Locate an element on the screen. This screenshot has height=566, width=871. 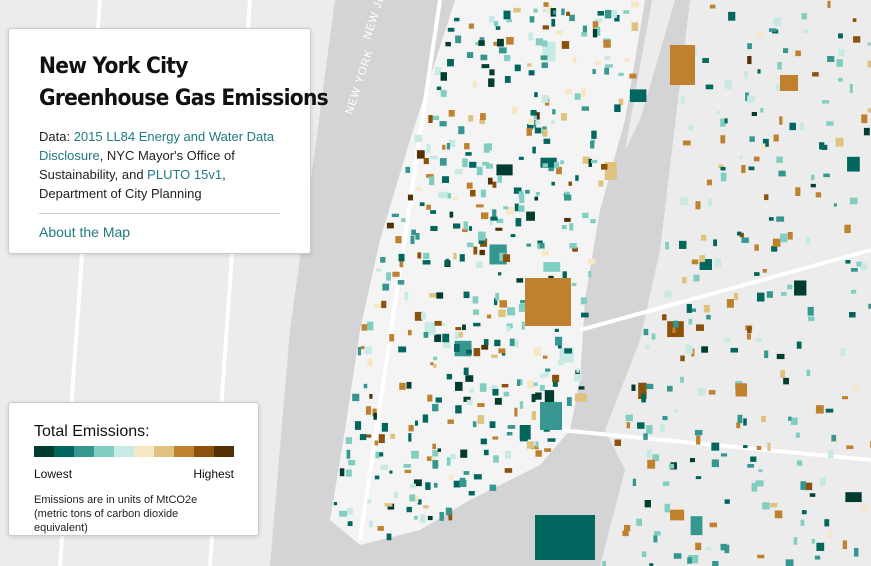
about-link: About the Map is located at coordinates (85, 232).